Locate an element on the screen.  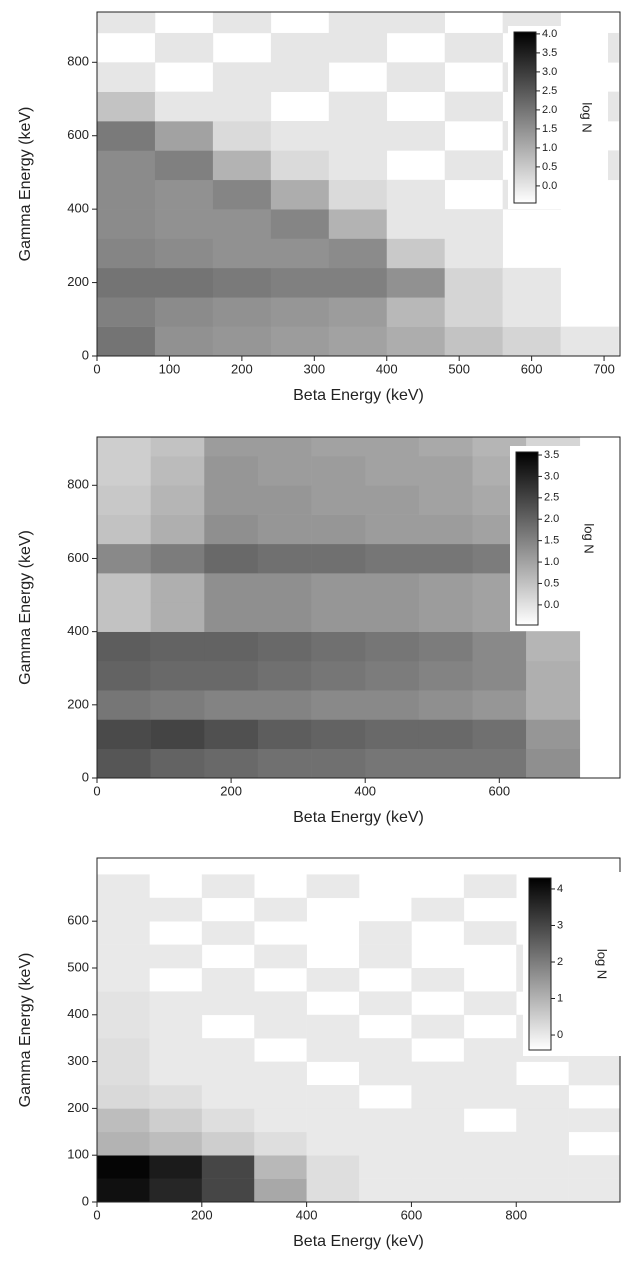
colorbar-tick-label: 3 is located at coordinates (560, 925).